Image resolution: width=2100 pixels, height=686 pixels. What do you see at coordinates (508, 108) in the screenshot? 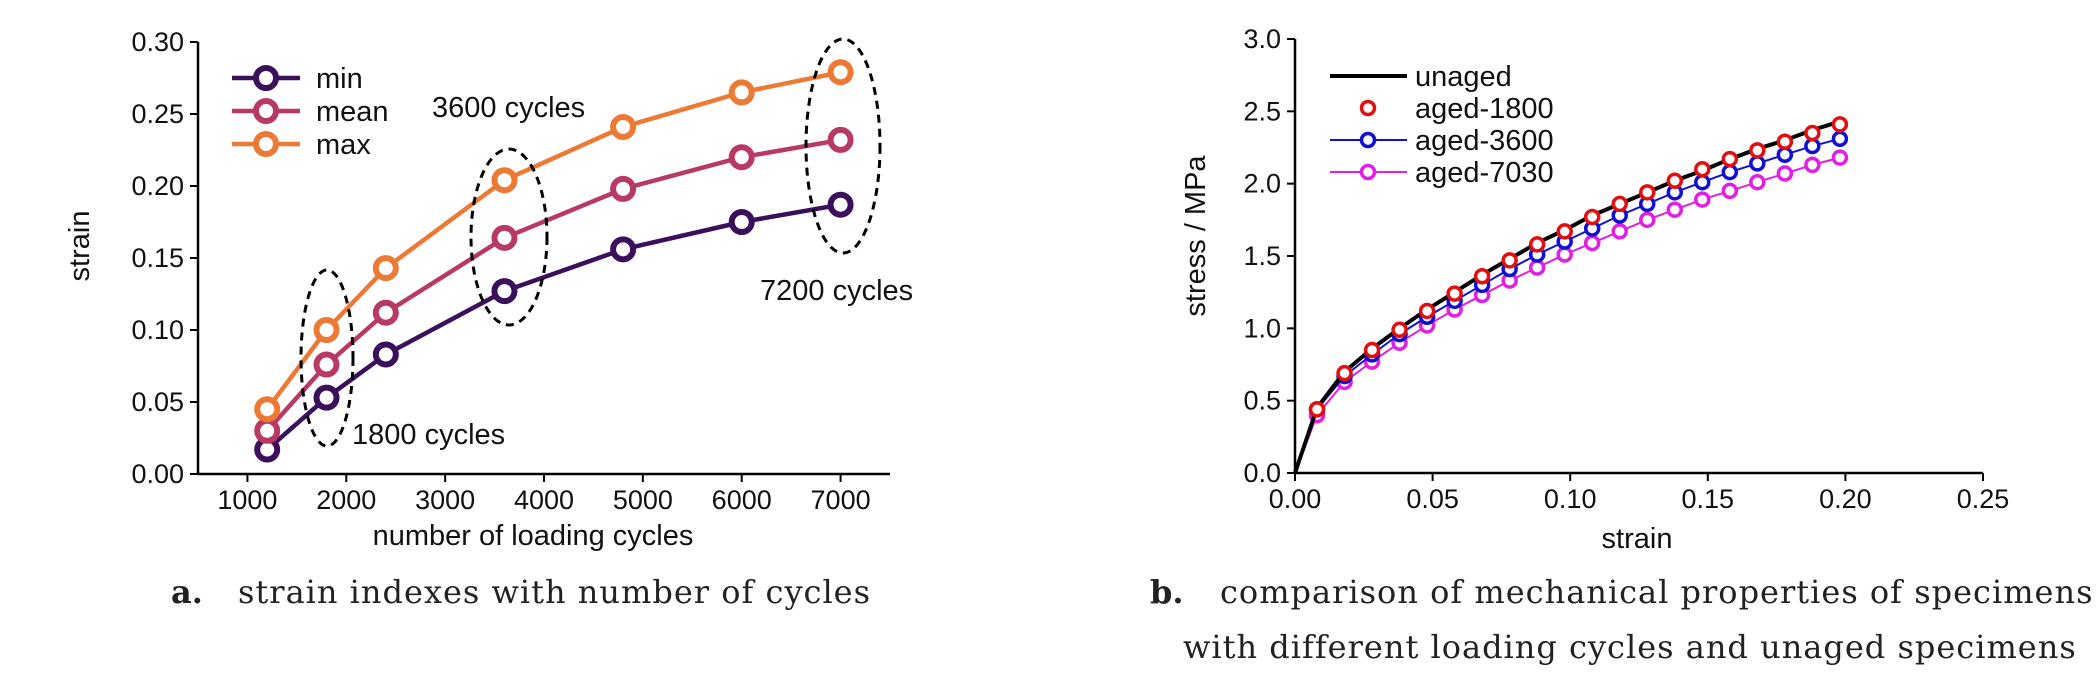
I see `annotation-3600-cycles: 3600 cycles` at bounding box center [508, 108].